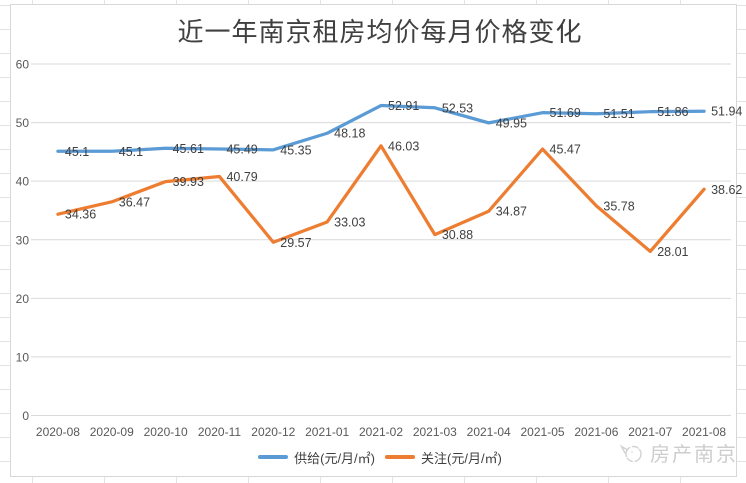  I want to click on data-label: 36.47, so click(134, 202).